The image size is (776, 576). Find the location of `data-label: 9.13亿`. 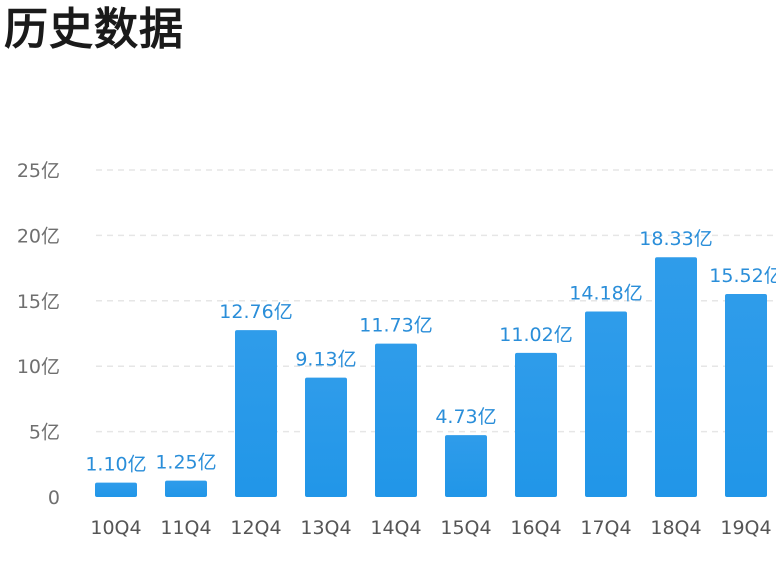

data-label: 9.13亿 is located at coordinates (325, 360).